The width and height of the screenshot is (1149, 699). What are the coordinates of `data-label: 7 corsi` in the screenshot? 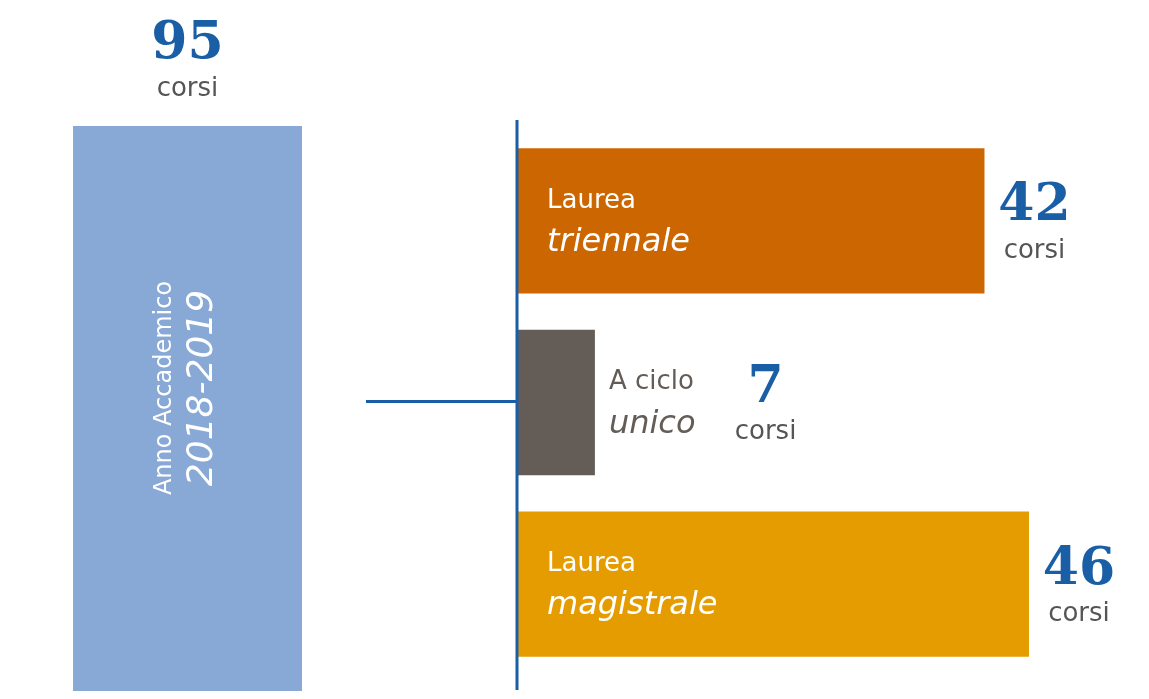 It's located at (765, 399).